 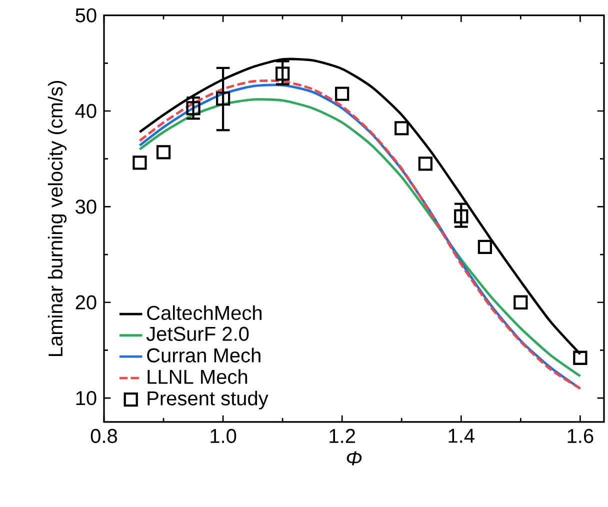 I want to click on y-tick-label: 30, so click(x=86, y=207).